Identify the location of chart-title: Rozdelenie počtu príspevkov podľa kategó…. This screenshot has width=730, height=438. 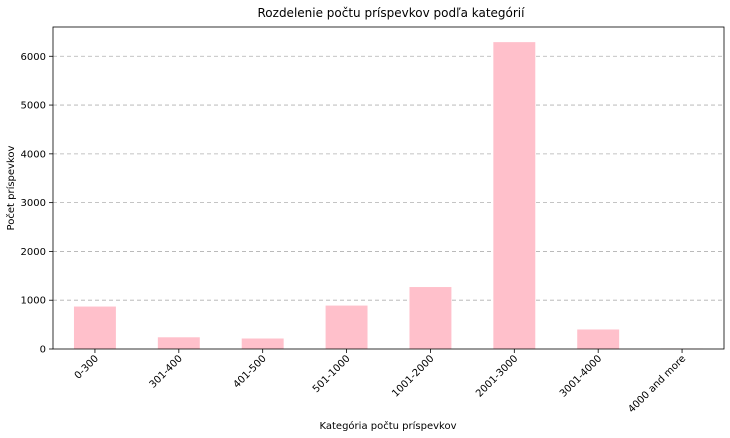
(392, 13).